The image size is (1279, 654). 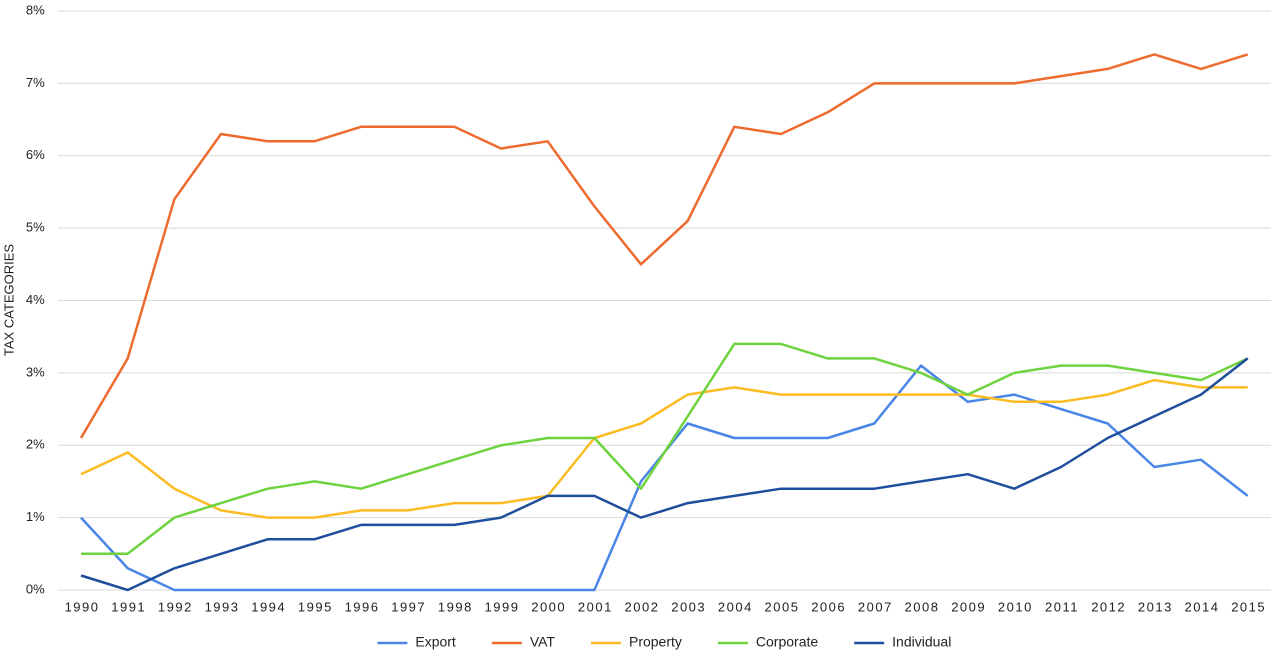 What do you see at coordinates (35, 588) in the screenshot?
I see `y-tick-label: 0%` at bounding box center [35, 588].